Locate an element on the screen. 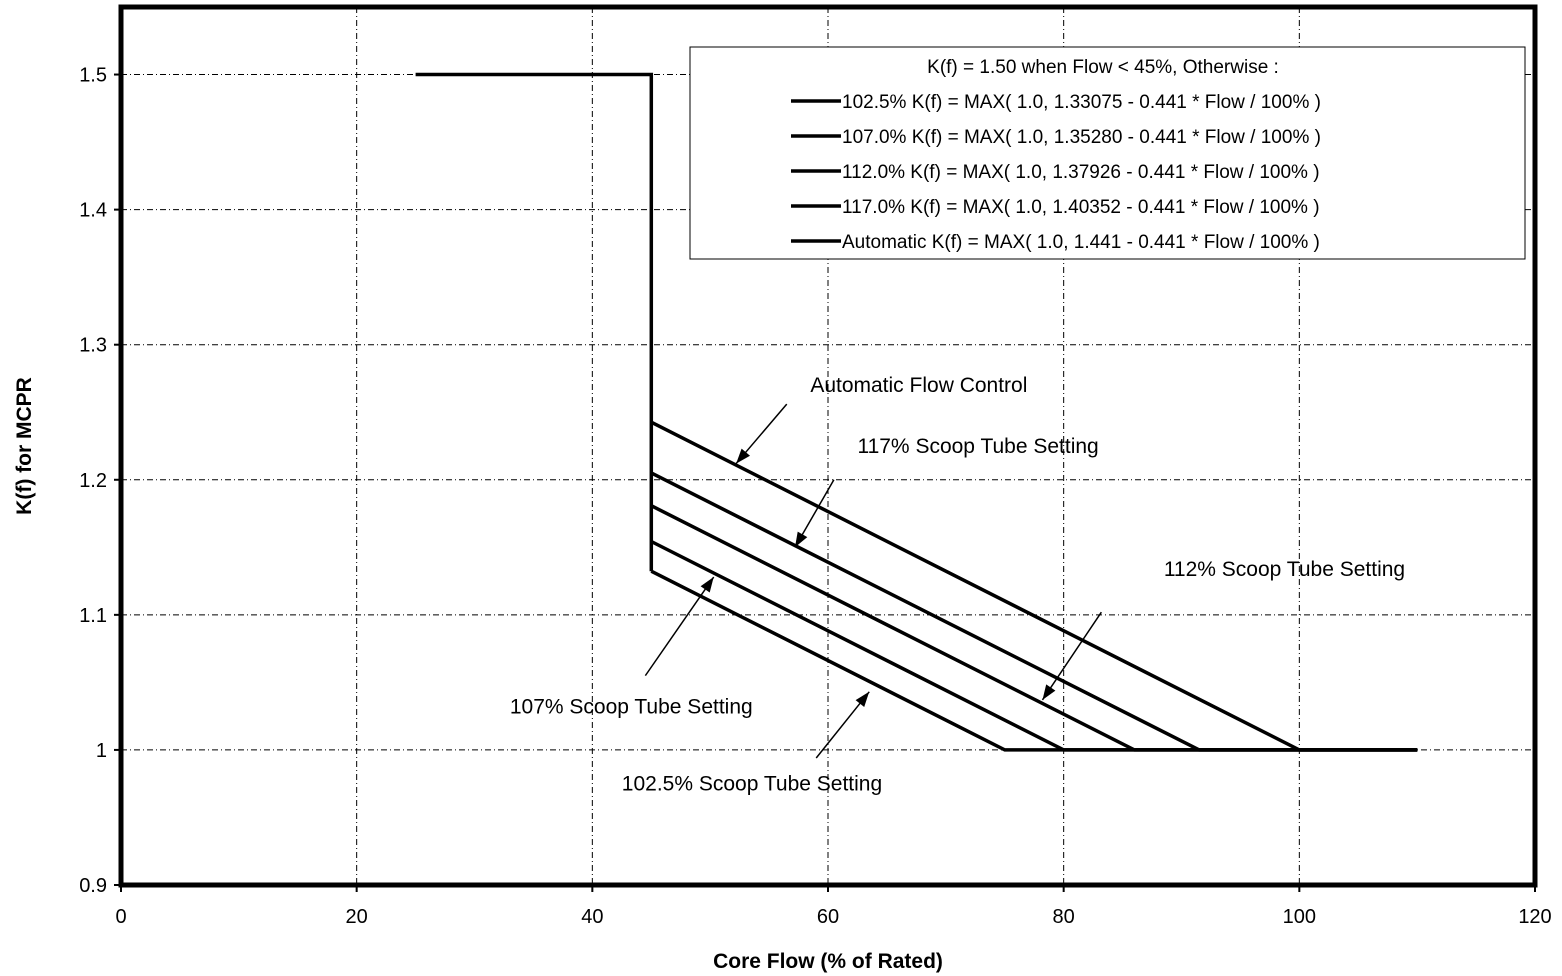  y-tick-label: 0.9 is located at coordinates (93, 886).